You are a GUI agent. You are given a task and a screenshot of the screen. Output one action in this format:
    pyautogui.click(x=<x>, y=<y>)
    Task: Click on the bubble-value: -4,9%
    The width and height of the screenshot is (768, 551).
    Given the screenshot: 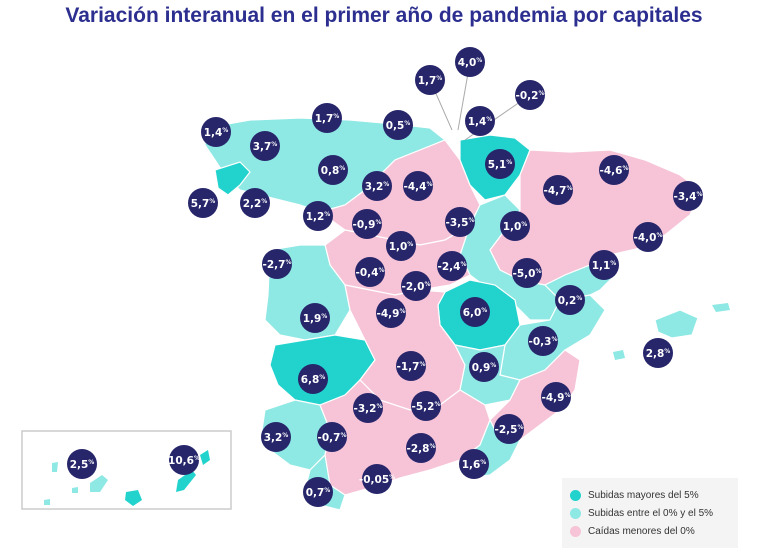 What is the action you would take?
    pyautogui.click(x=556, y=398)
    